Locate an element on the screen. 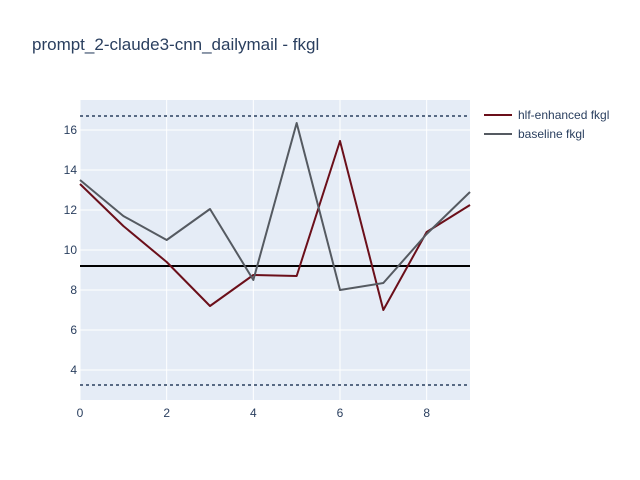 Image resolution: width=640 pixels, height=480 pixels. y-tick-label: 12 is located at coordinates (71, 210).